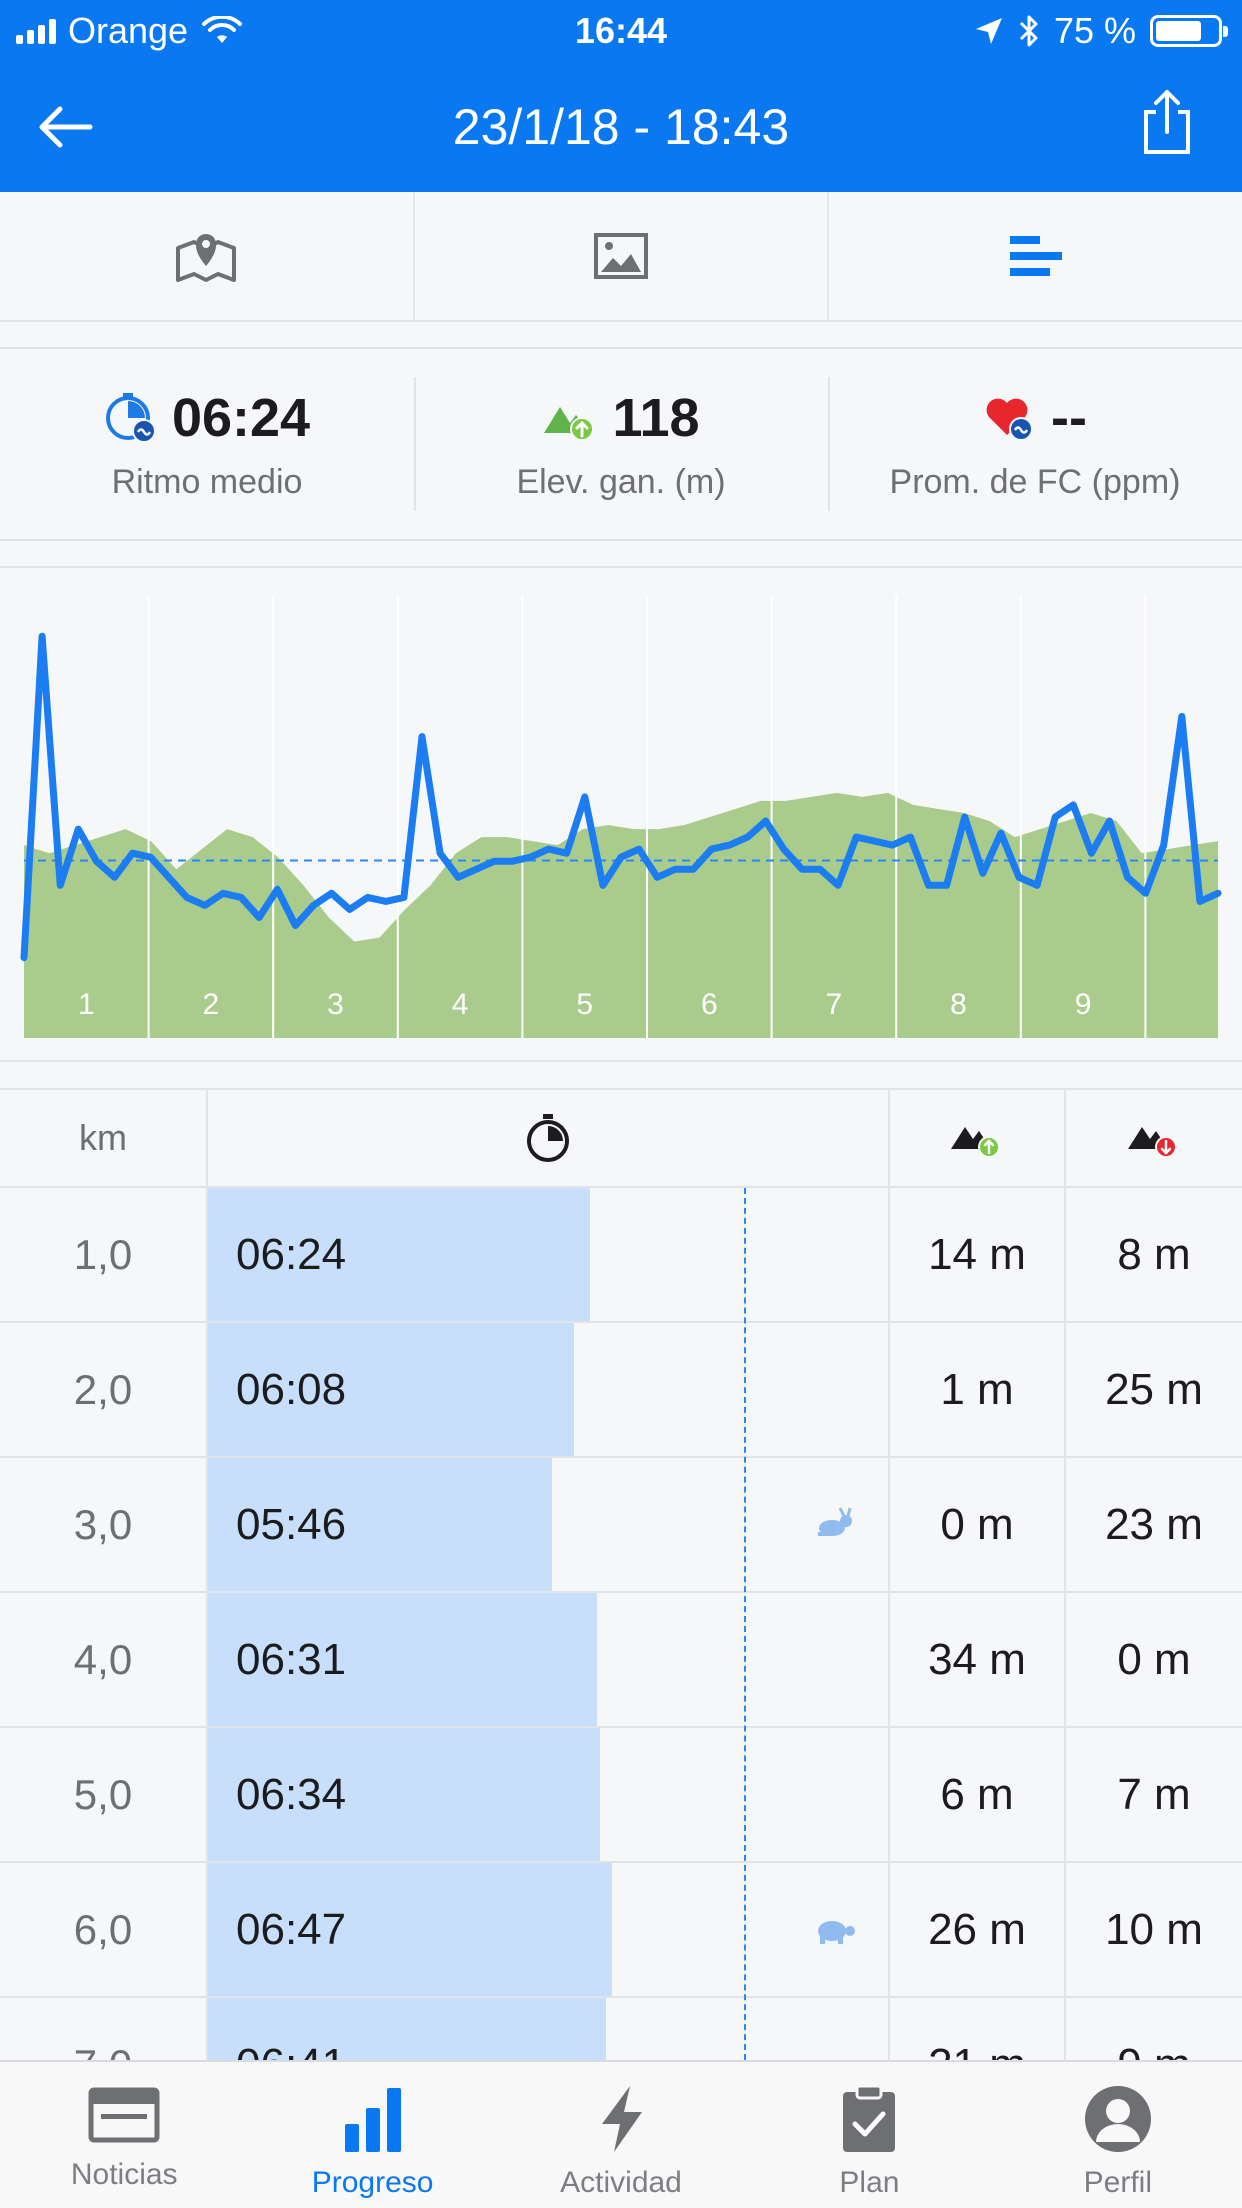 The width and height of the screenshot is (1242, 2208). I want to click on tab-progreso-label: Progreso, so click(372, 2182).